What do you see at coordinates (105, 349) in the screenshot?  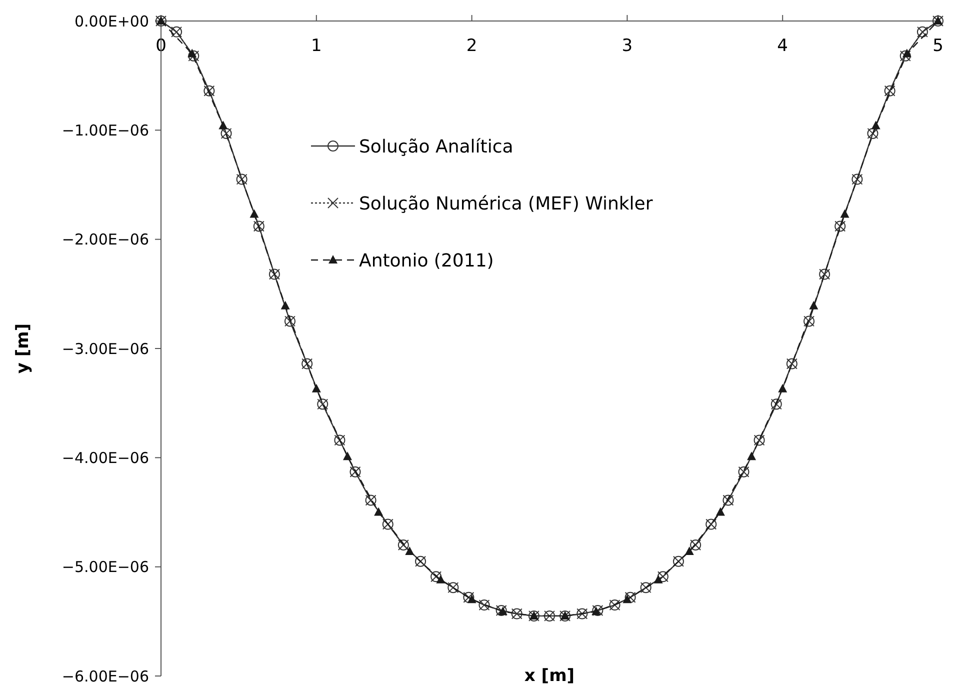 I see `y-tick-label: −3.00E−06` at bounding box center [105, 349].